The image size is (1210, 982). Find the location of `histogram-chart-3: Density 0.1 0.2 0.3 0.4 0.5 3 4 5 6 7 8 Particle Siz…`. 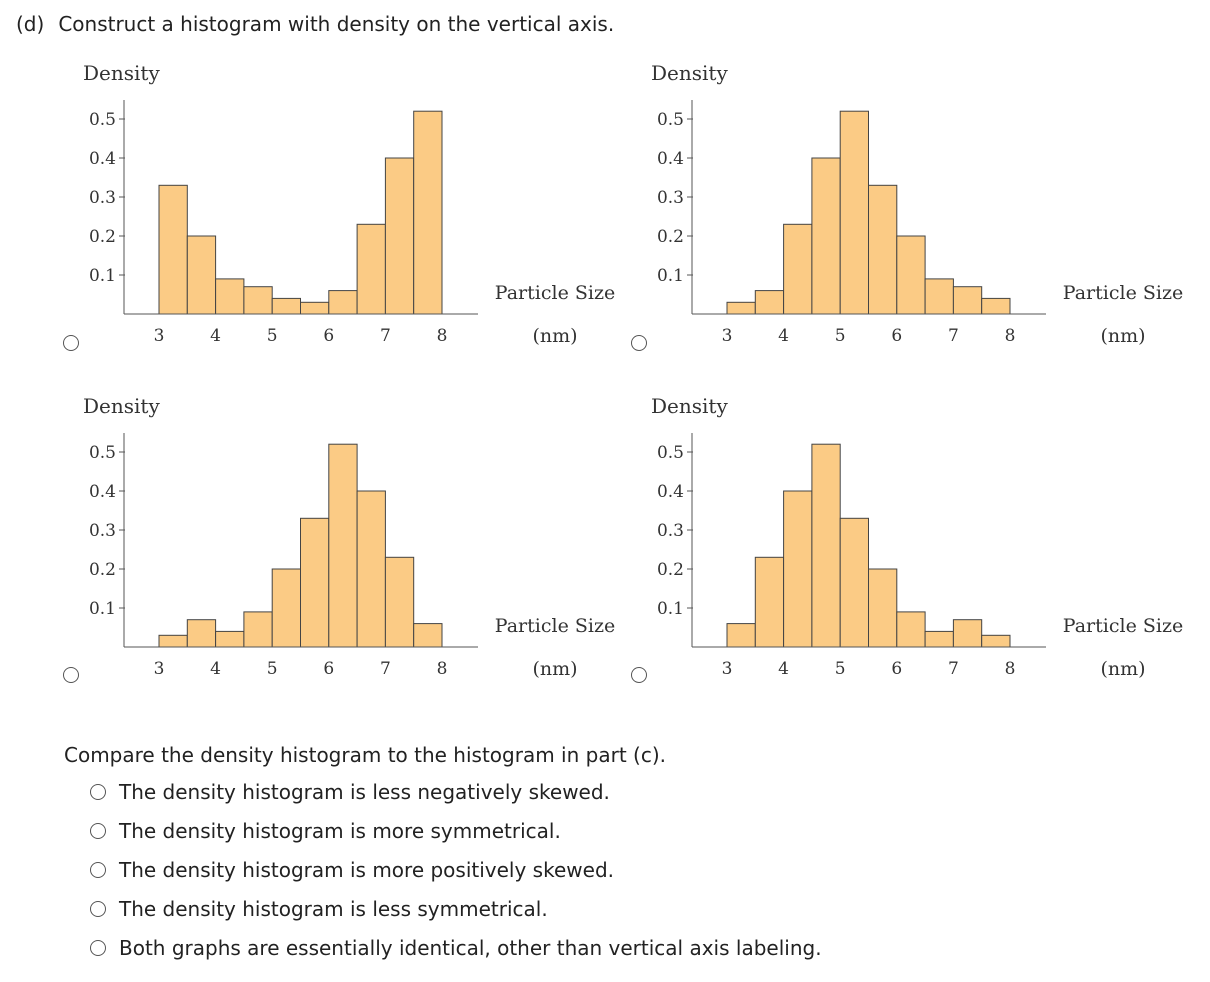

histogram-chart-3: Density 0.1 0.2 0.3 0.4 0.5 3 4 5 6 7 8 Particle Siz… is located at coordinates (349, 537).